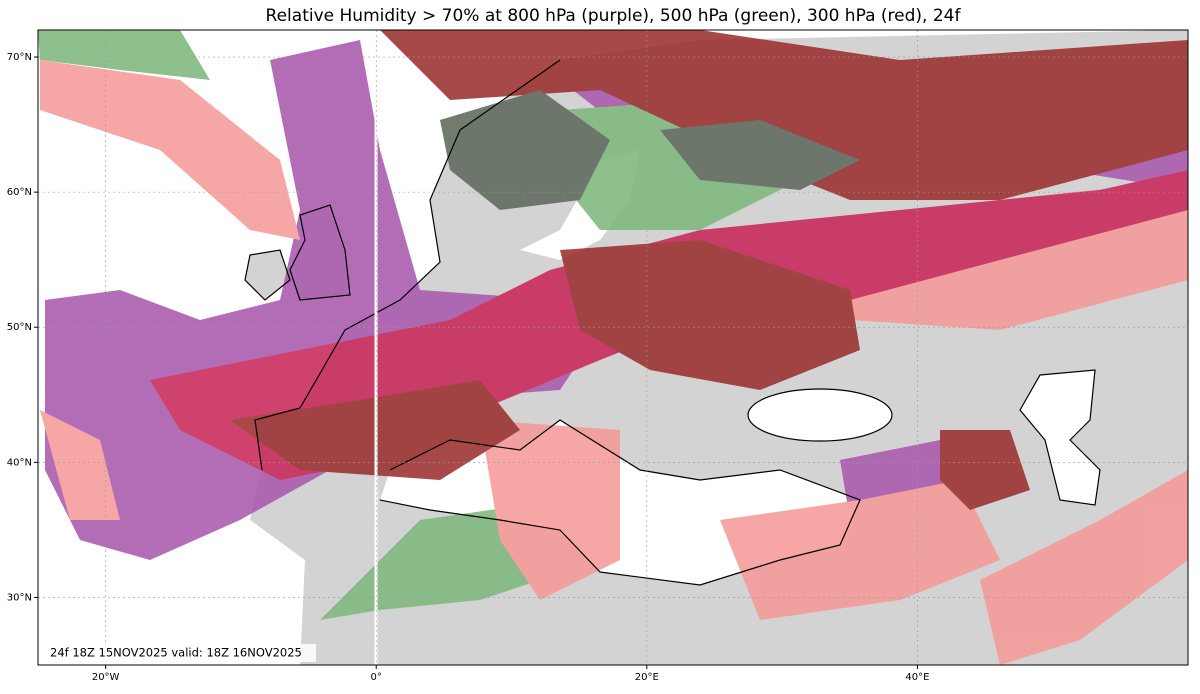  I want to click on sea-black, so click(820, 415).